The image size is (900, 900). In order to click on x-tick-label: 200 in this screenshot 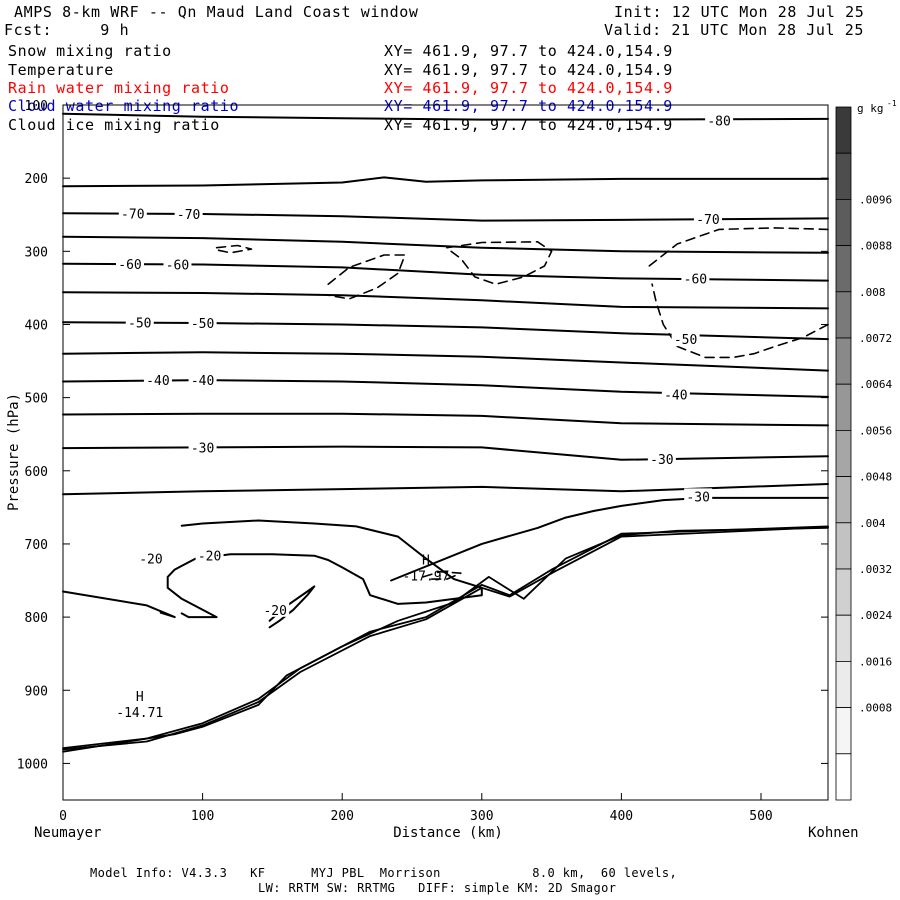, I will do `click(341, 816)`.